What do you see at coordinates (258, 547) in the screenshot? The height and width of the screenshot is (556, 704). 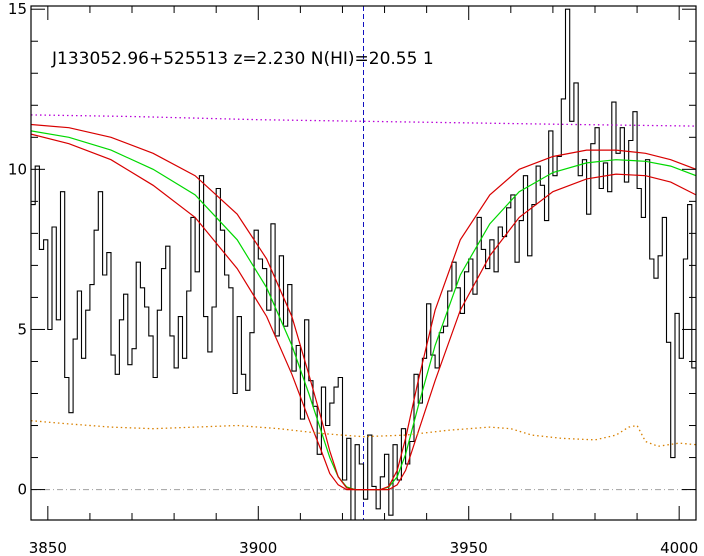 I see `x-tick-label: 3900` at bounding box center [258, 547].